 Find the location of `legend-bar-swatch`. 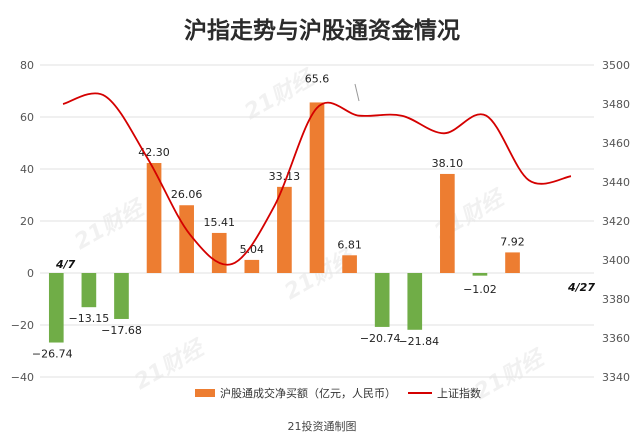

legend-bar-swatch is located at coordinates (205, 393).